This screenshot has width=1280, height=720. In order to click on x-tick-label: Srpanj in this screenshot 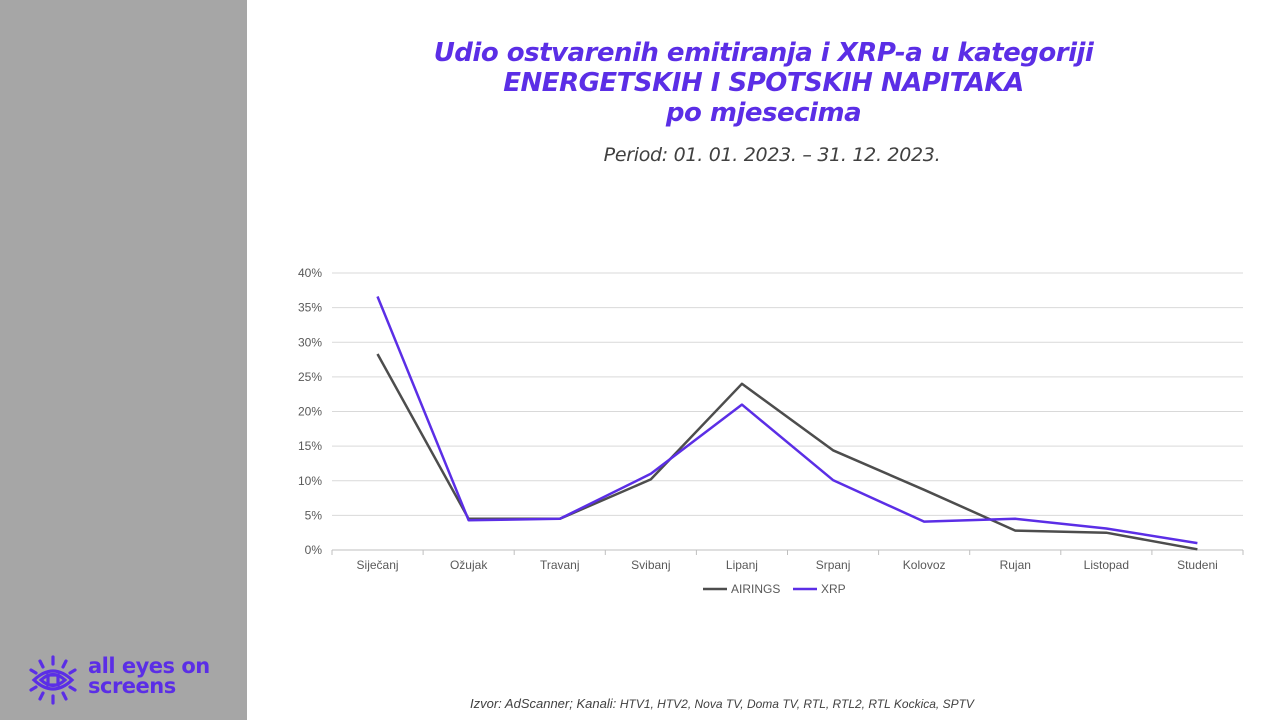, I will do `click(833, 565)`.